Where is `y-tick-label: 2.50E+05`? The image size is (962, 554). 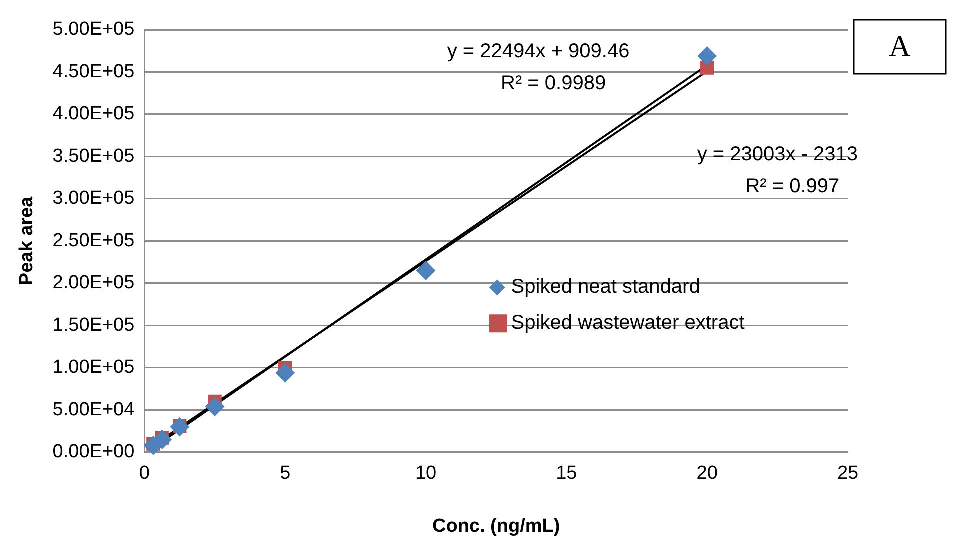
y-tick-label: 2.50E+05 is located at coordinates (93, 241).